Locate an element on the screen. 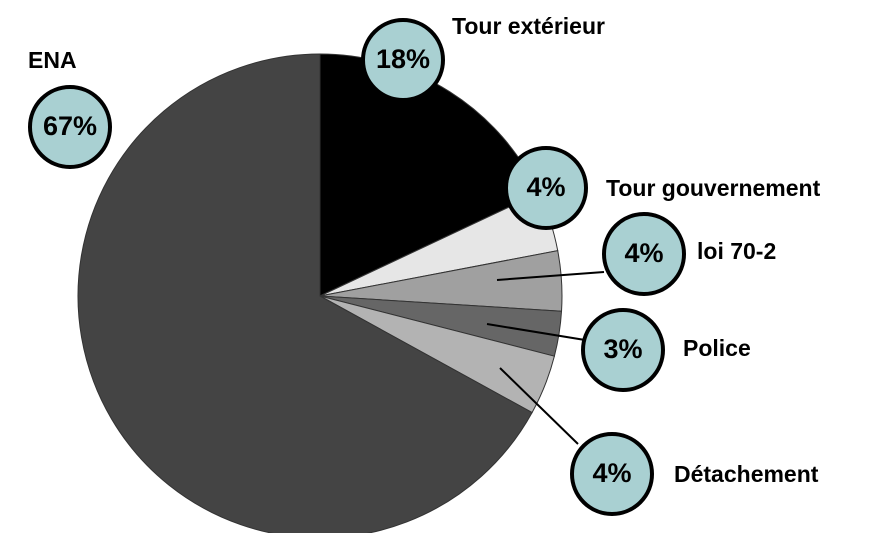  category-label: Détachement is located at coordinates (746, 474).